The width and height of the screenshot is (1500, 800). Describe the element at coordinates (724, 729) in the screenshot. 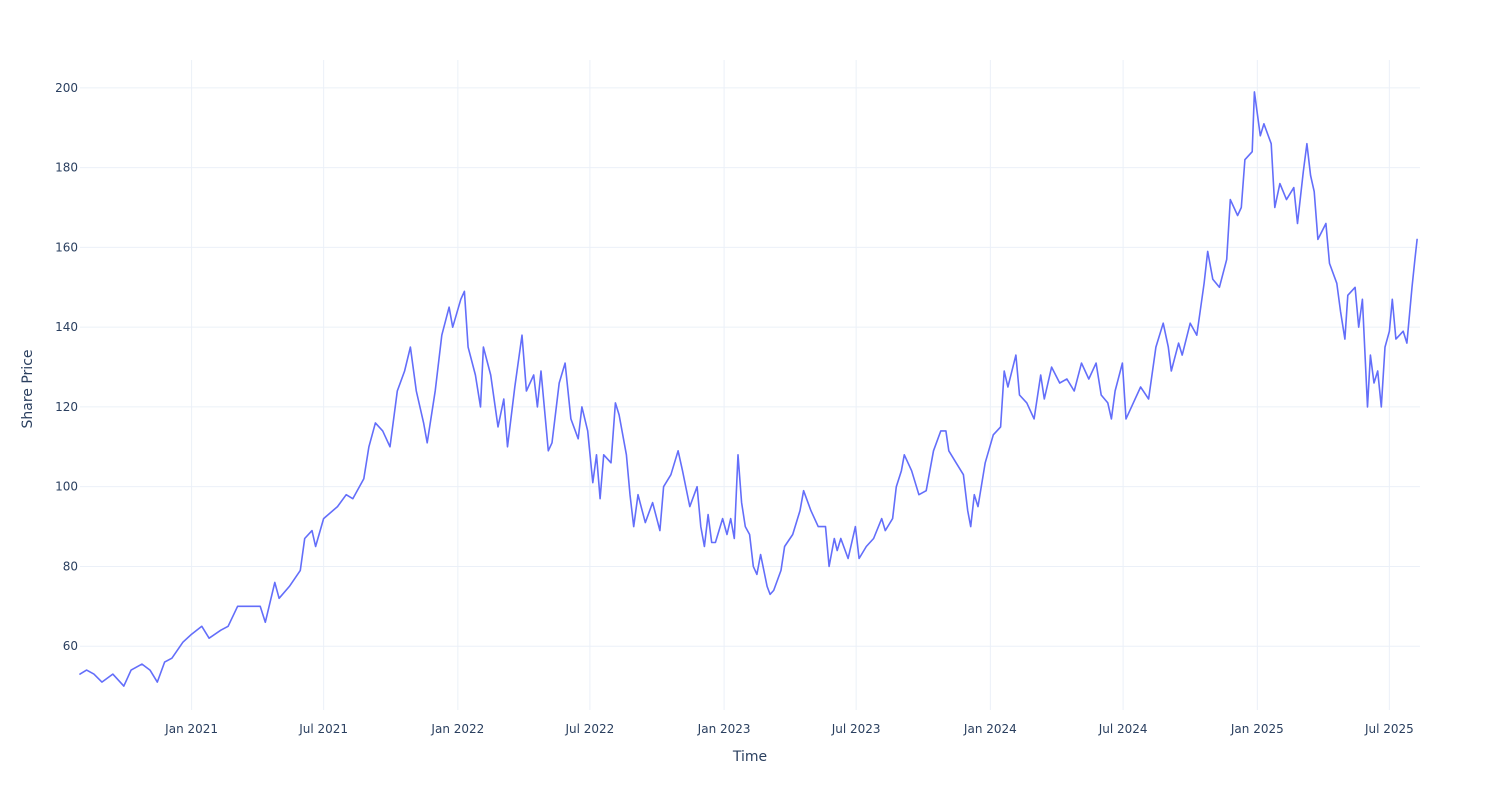

I see `x-tick-label: Jan 2023` at that location.